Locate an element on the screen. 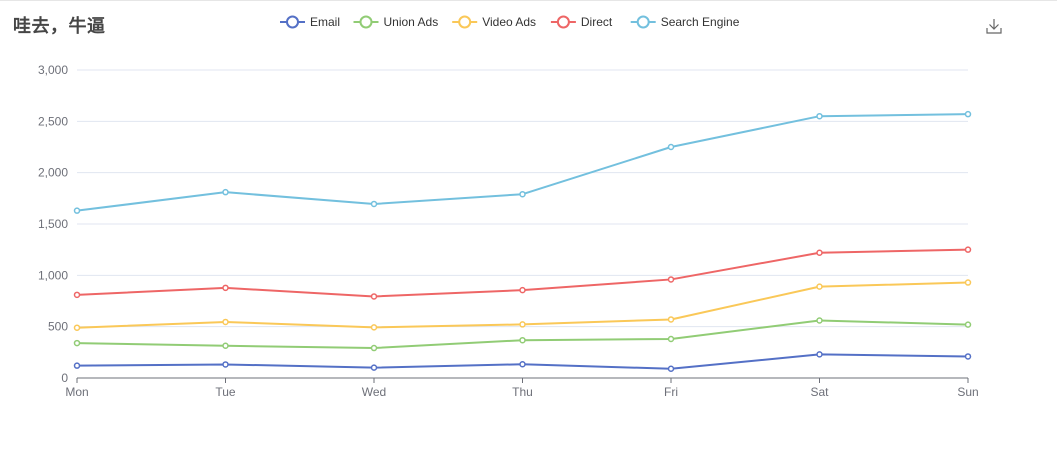 The image size is (1057, 457). x-tick-label: Mon is located at coordinates (76, 392).